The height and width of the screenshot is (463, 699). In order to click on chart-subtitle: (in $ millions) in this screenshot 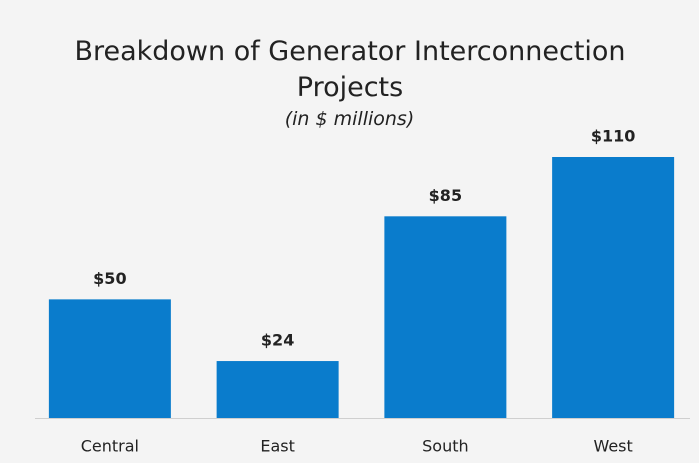, I will do `click(349, 119)`.